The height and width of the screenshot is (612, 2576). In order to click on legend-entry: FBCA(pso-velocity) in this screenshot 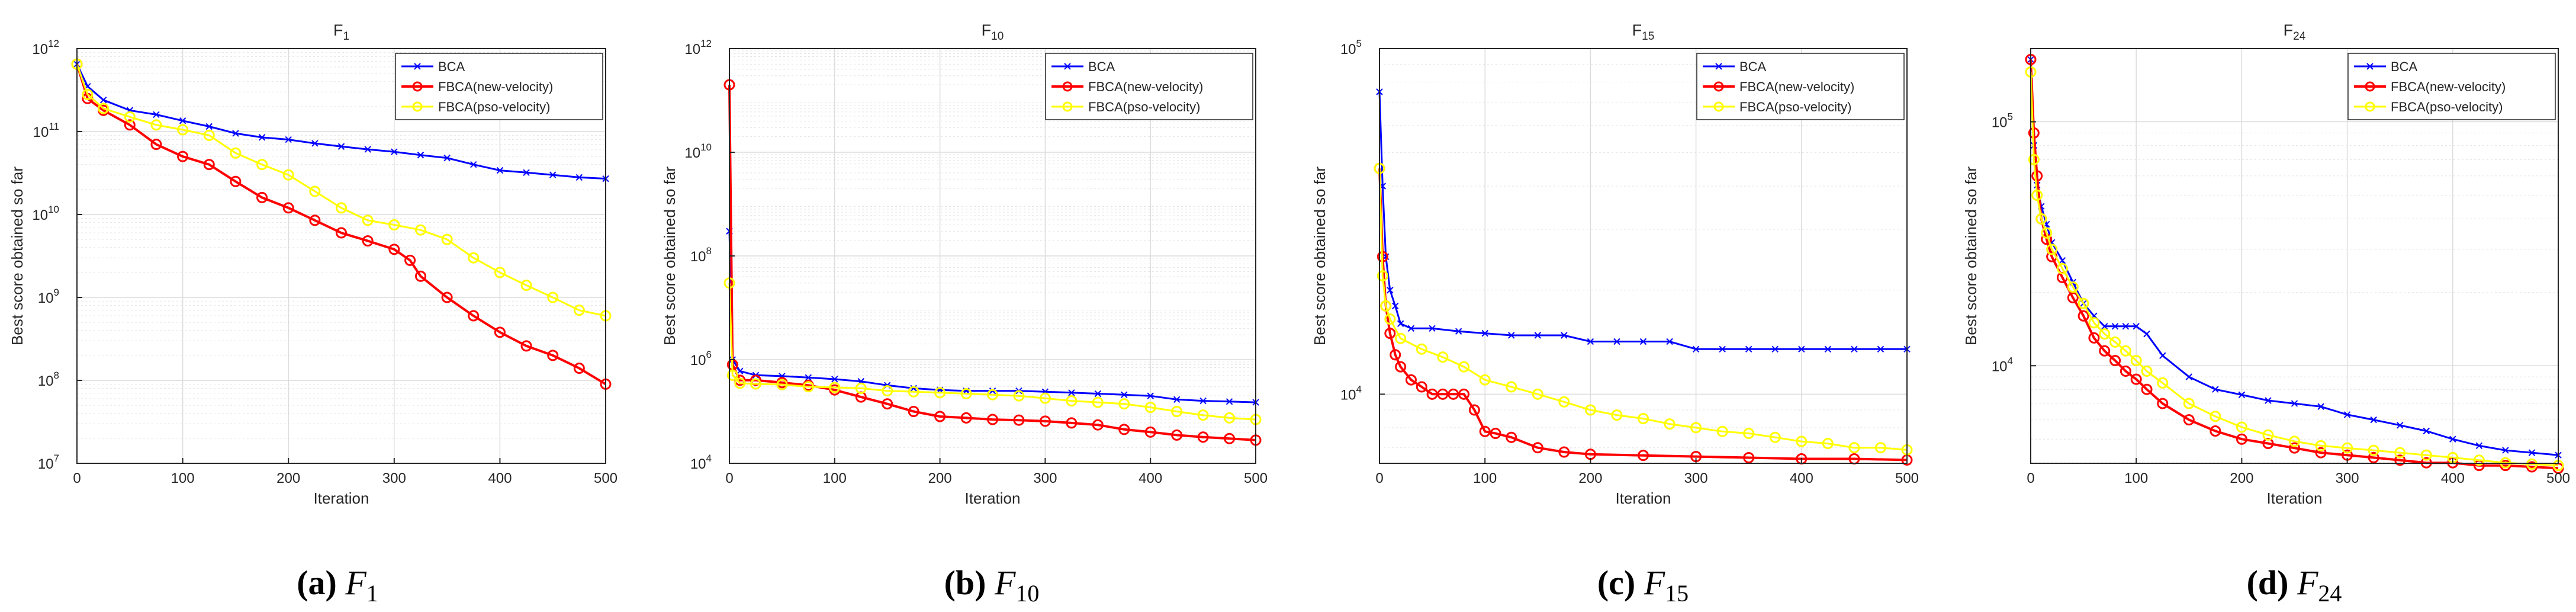, I will do `click(1777, 107)`.